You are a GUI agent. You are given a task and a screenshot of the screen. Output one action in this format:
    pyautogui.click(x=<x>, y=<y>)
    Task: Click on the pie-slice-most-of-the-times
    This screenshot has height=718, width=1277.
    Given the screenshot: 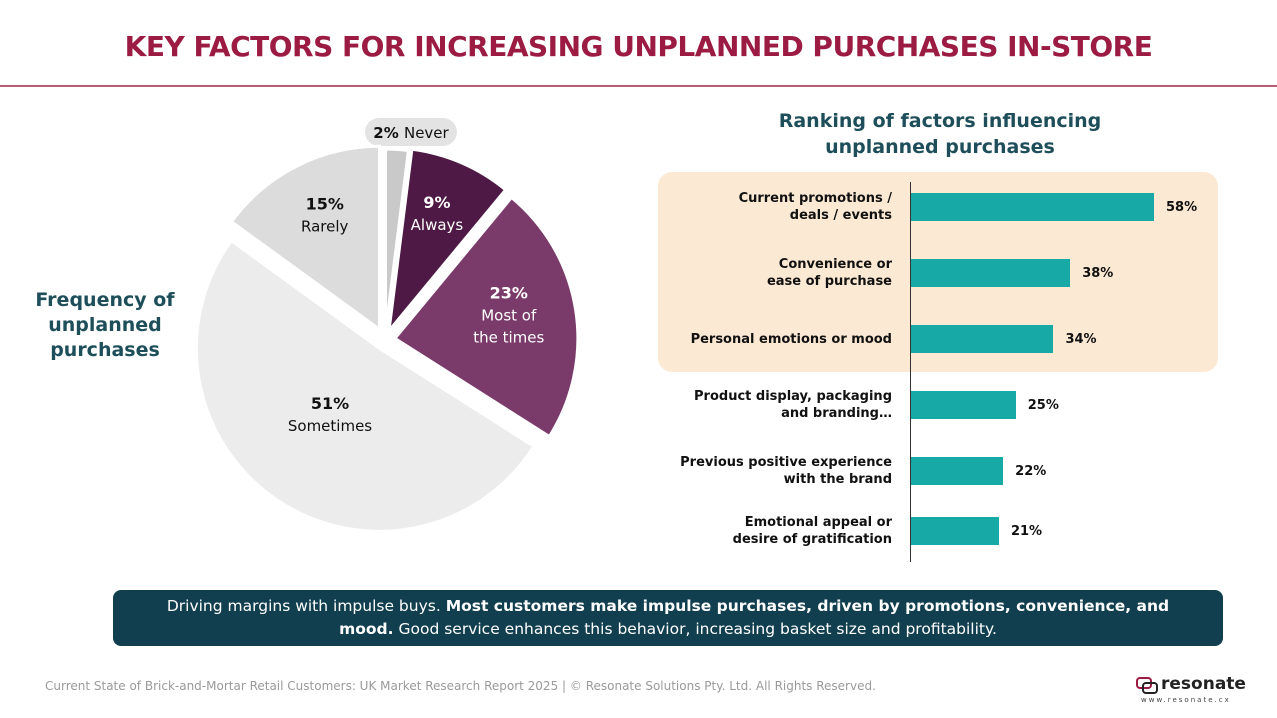 What is the action you would take?
    pyautogui.click(x=486, y=317)
    